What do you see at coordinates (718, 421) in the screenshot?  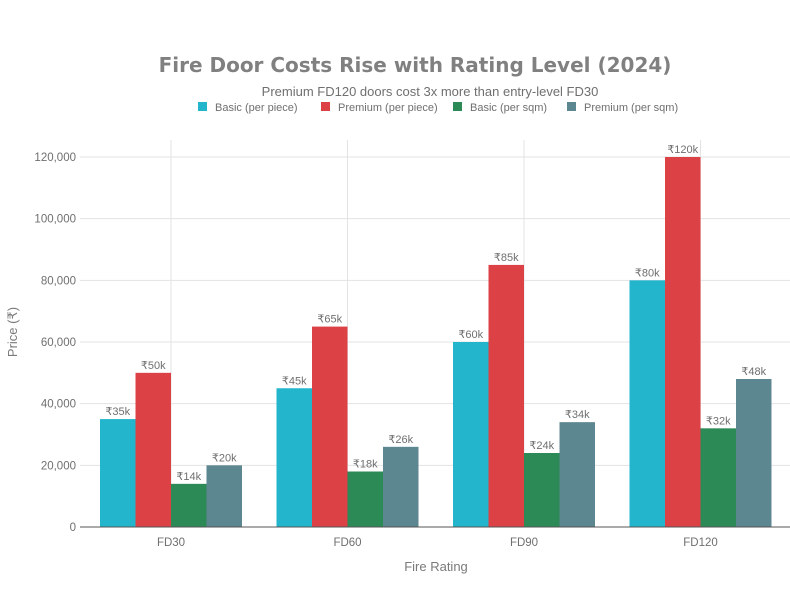 I see `data-label: ₹32k` at bounding box center [718, 421].